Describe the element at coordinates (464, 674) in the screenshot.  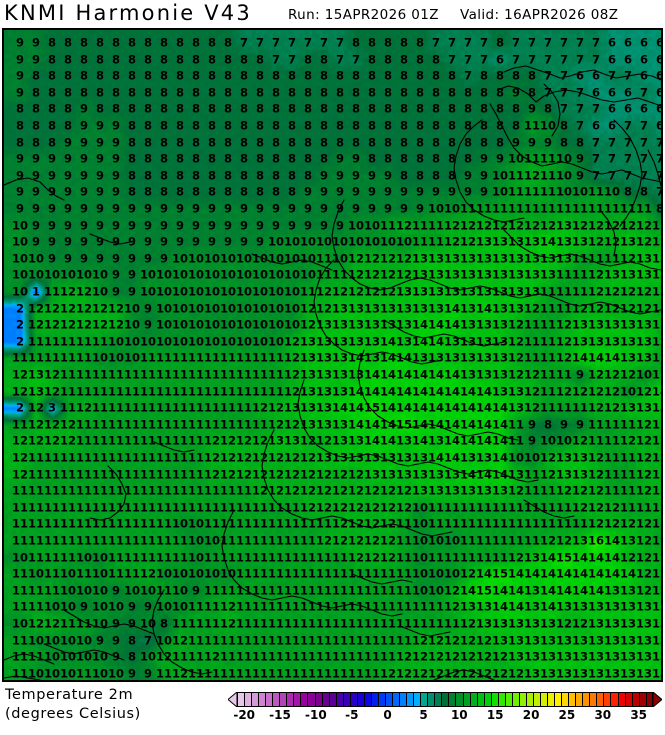
I see `coastline-path` at that location.